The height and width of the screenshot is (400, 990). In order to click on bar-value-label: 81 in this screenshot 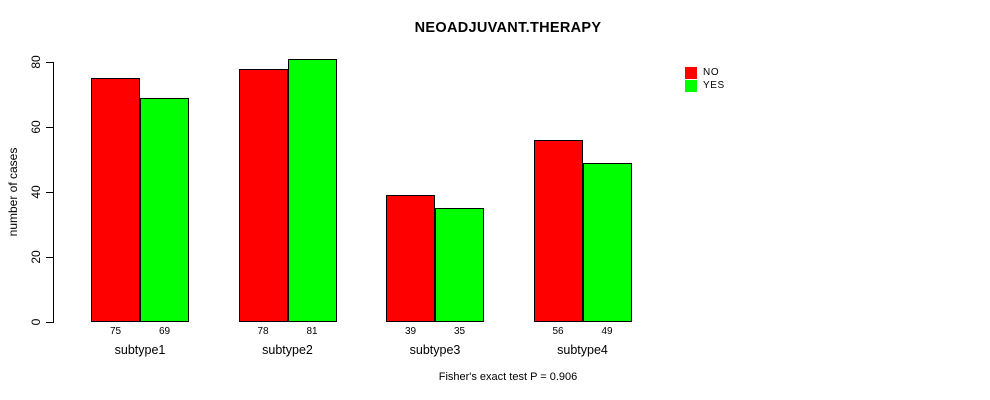, I will do `click(312, 331)`.